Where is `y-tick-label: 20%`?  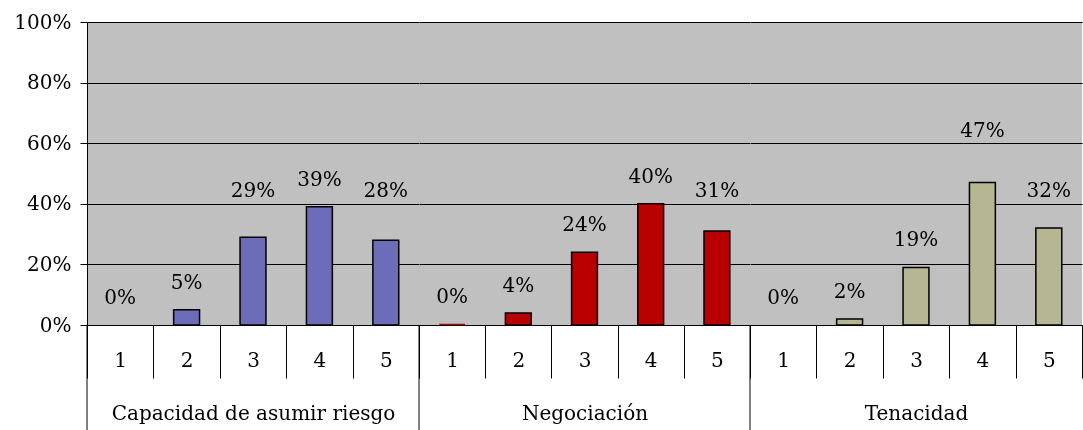 y-tick-label: 20% is located at coordinates (49, 263).